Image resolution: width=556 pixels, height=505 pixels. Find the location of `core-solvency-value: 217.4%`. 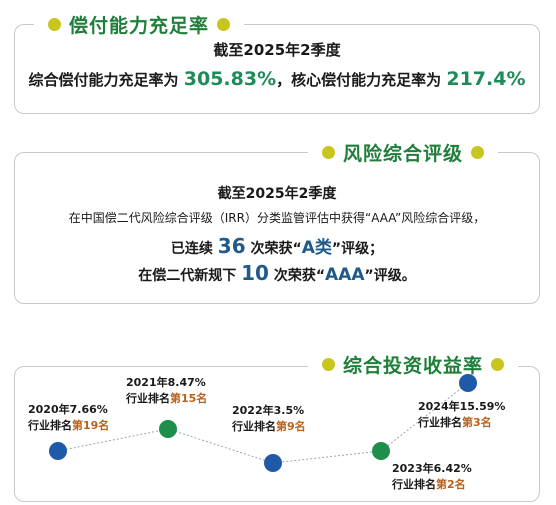

core-solvency-value: 217.4% is located at coordinates (486, 79).